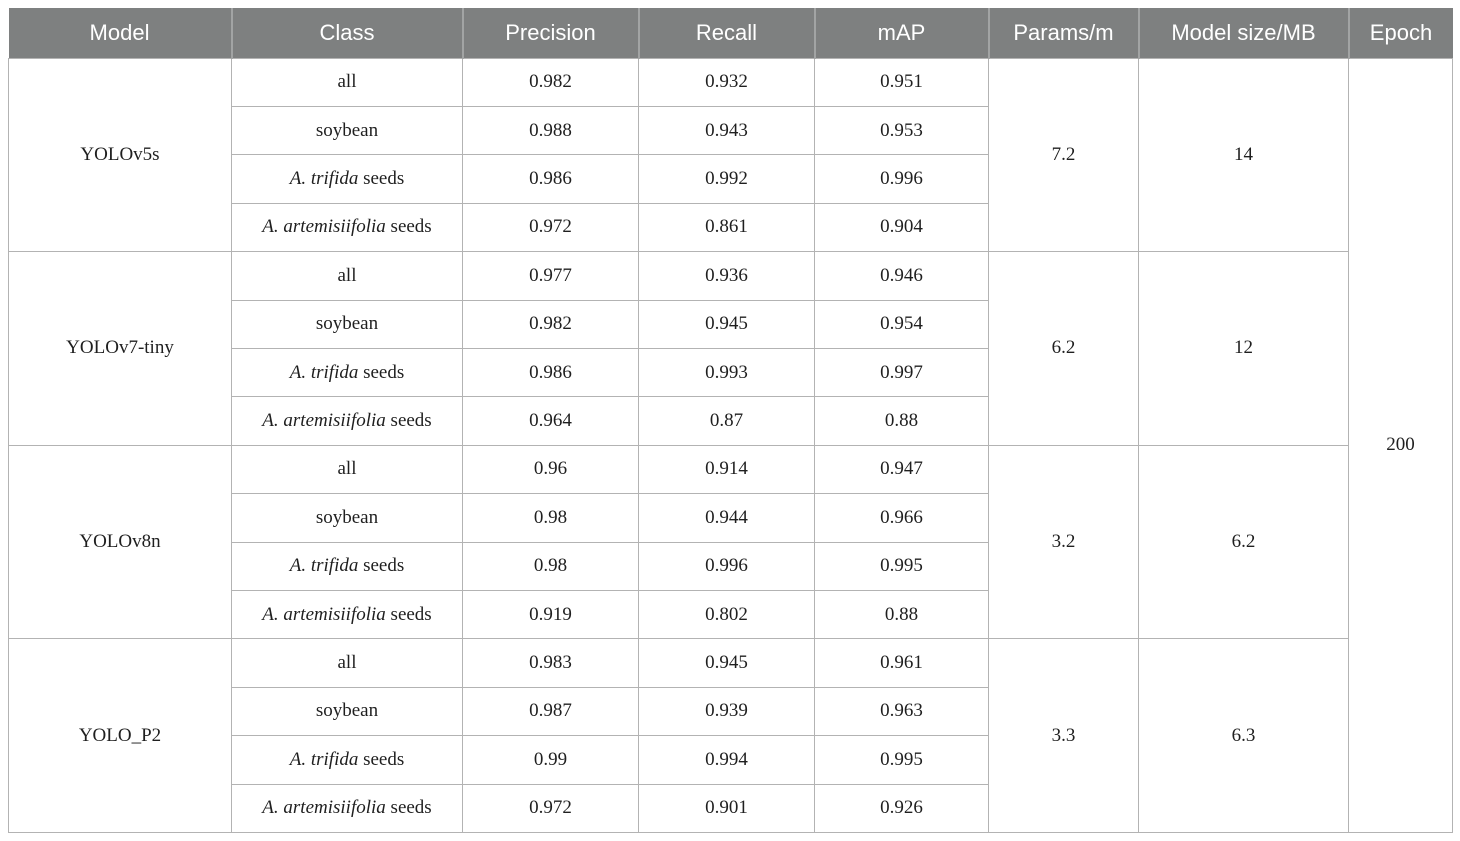 Image resolution: width=1460 pixels, height=841 pixels. What do you see at coordinates (726, 179) in the screenshot?
I see `recall-cell: 0.992` at bounding box center [726, 179].